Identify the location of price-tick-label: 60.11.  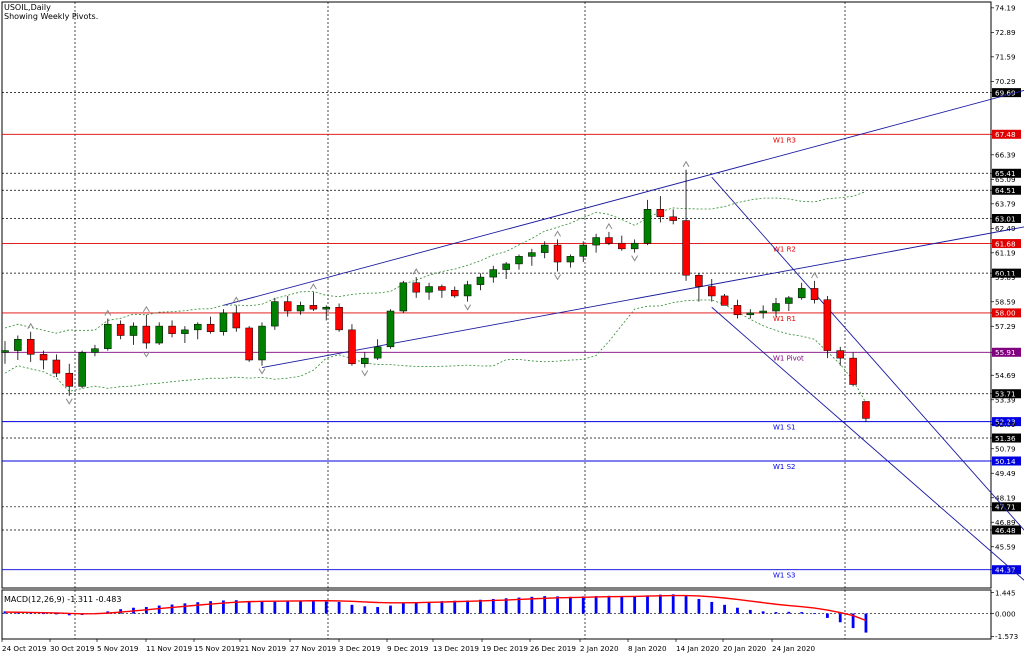
(1005, 273).